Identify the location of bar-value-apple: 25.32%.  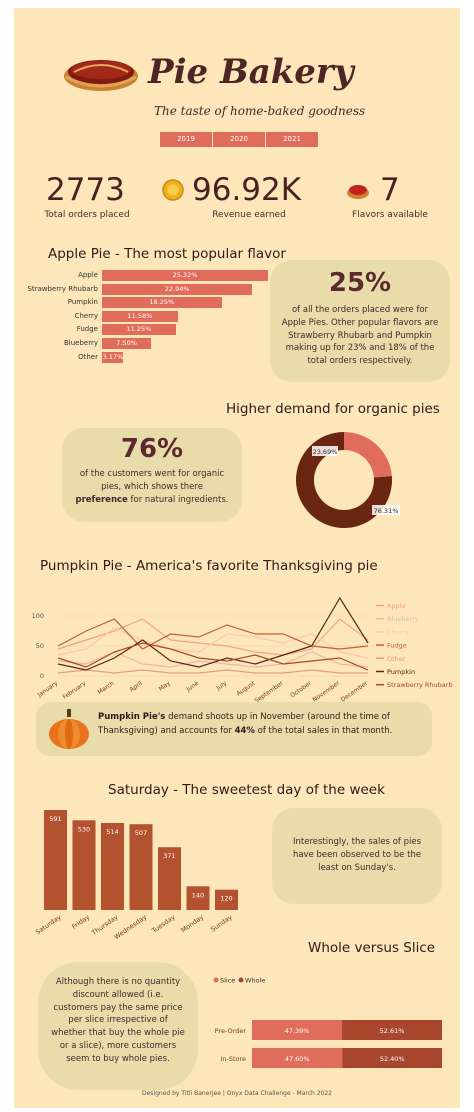
(185, 275).